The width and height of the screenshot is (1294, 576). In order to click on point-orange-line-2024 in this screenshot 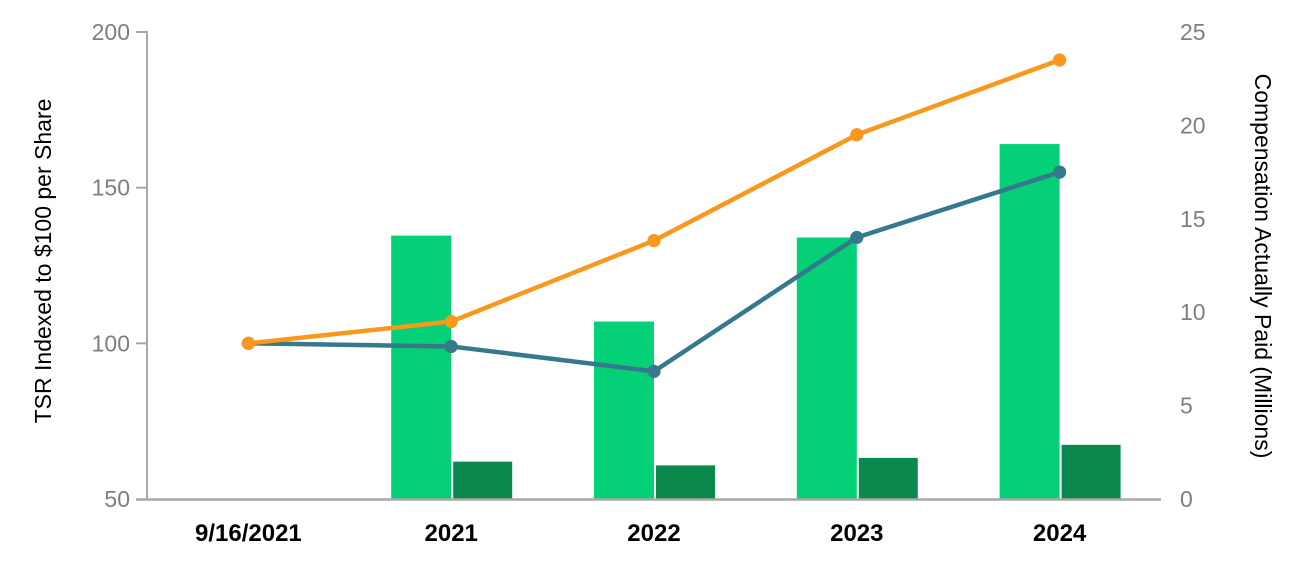, I will do `click(1060, 60)`.